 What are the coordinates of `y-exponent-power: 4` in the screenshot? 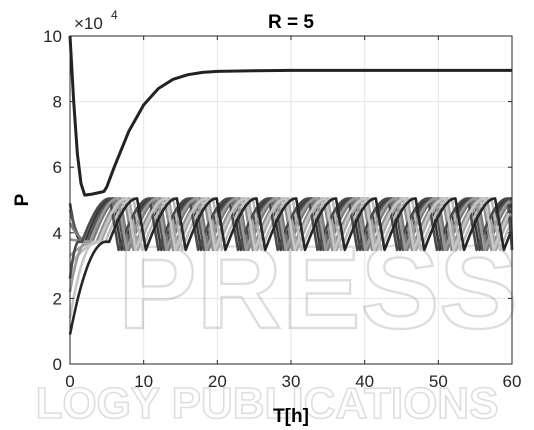 It's located at (114, 15).